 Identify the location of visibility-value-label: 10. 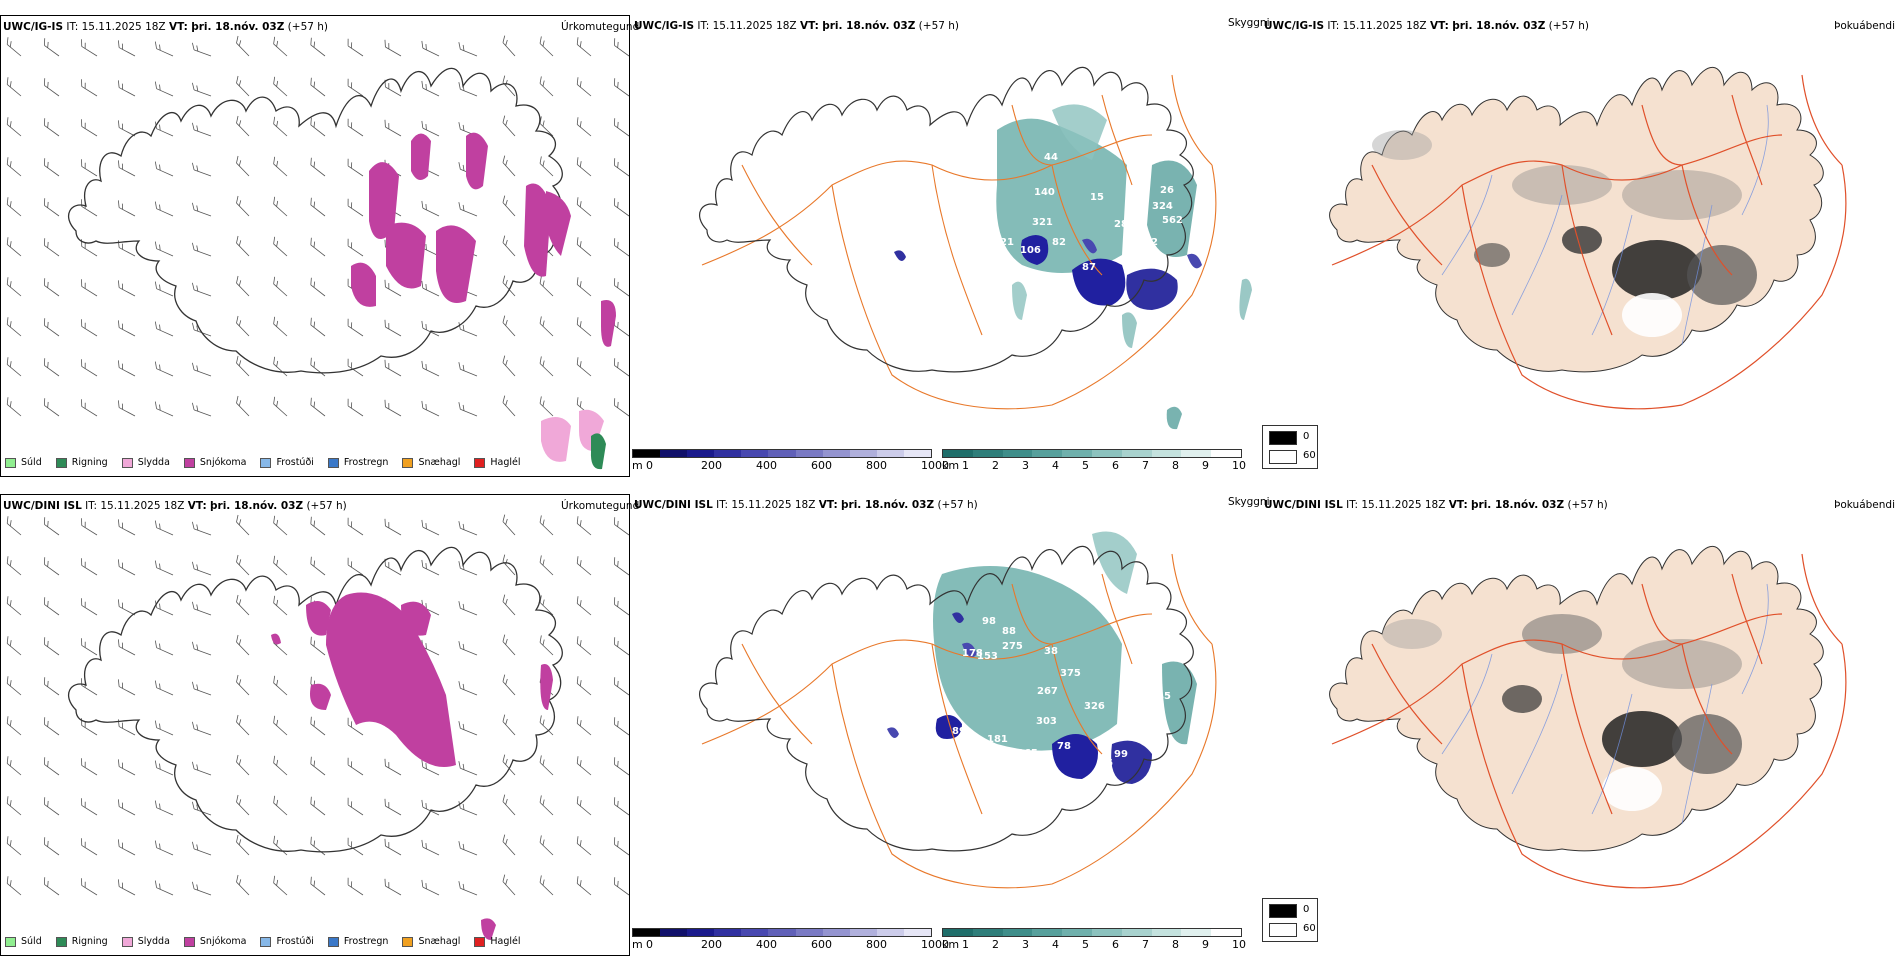
(971, 224).